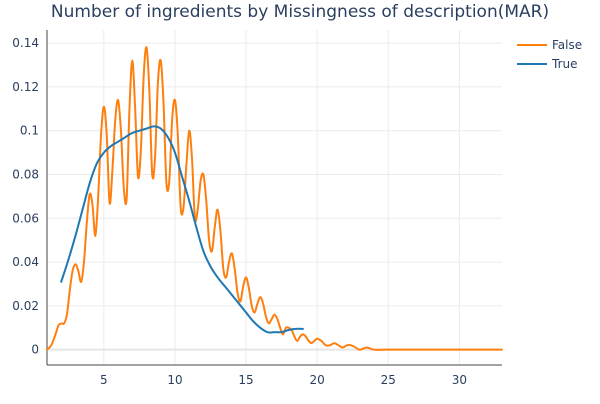 This screenshot has height=404, width=600. What do you see at coordinates (25, 306) in the screenshot?
I see `y-tick-label: 0.02` at bounding box center [25, 306].